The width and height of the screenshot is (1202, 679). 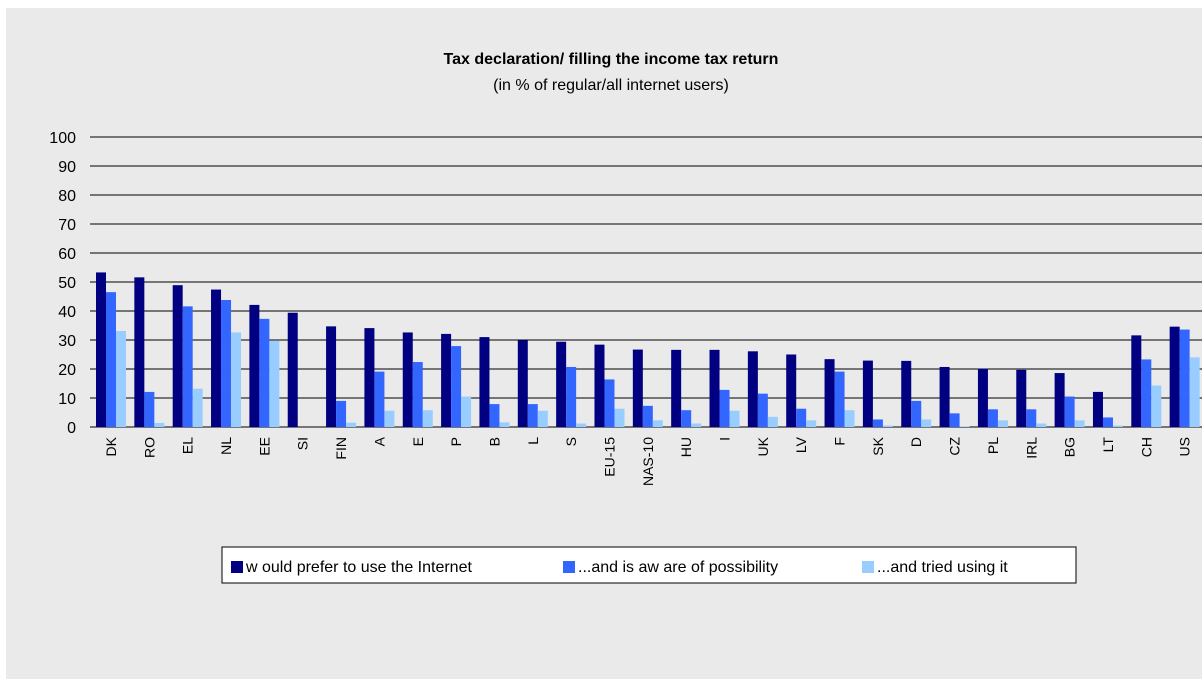 What do you see at coordinates (801, 444) in the screenshot?
I see `x-category-label: LV` at bounding box center [801, 444].